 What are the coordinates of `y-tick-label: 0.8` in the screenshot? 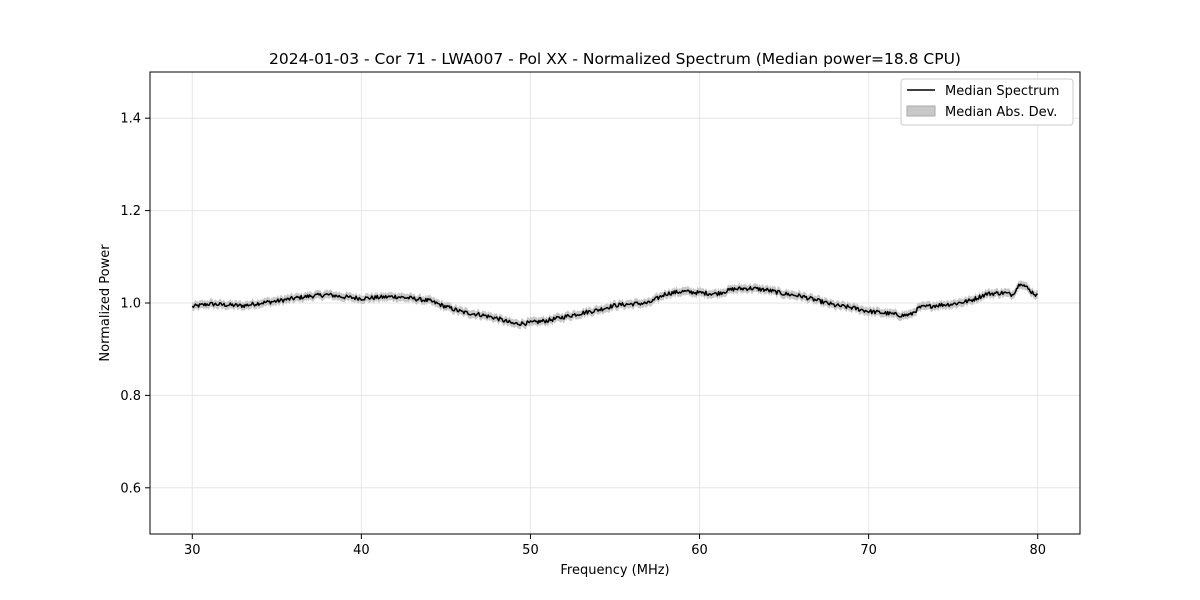 It's located at (130, 396).